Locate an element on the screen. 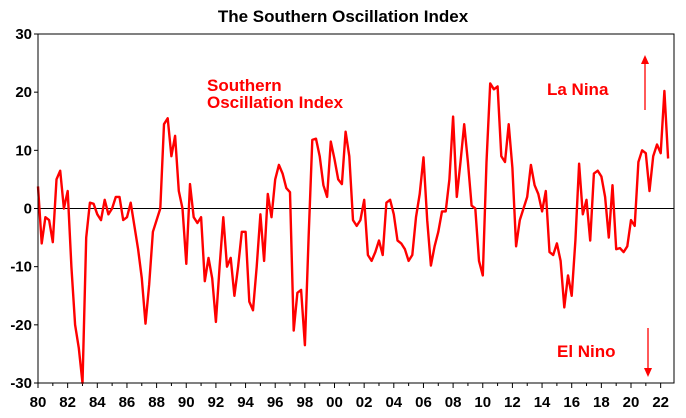 Image resolution: width=686 pixels, height=418 pixels. x-tick-label: 12 is located at coordinates (512, 402).